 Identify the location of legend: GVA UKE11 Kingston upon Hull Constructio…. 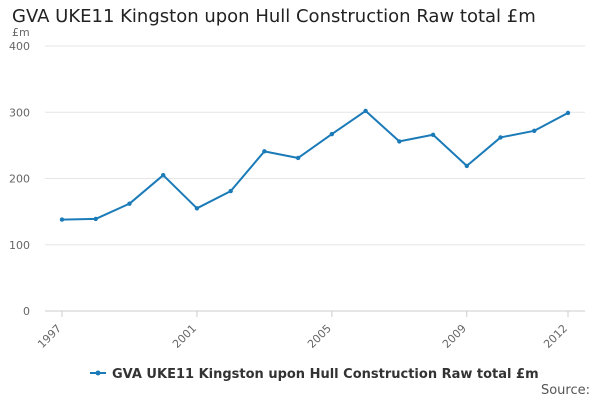
(314, 374).